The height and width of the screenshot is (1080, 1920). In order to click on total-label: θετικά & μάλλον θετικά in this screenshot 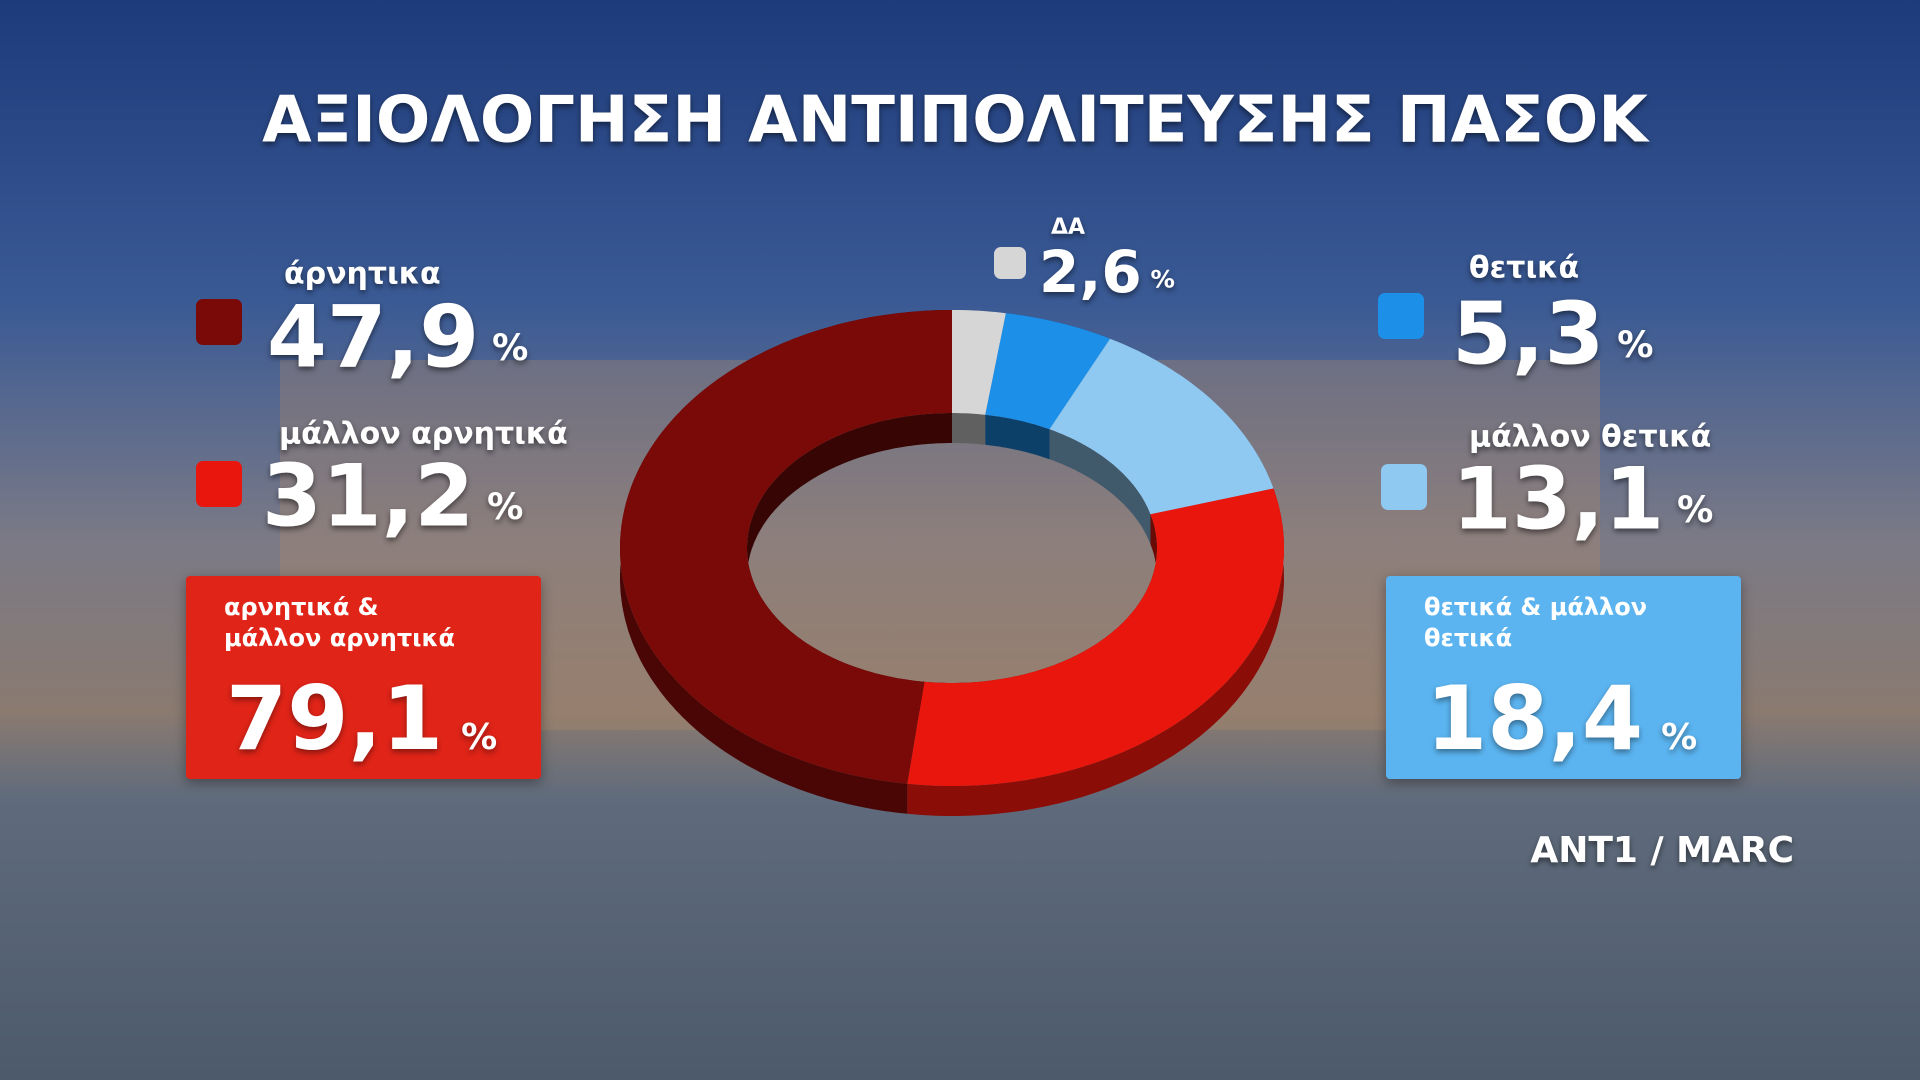, I will do `click(1536, 622)`.